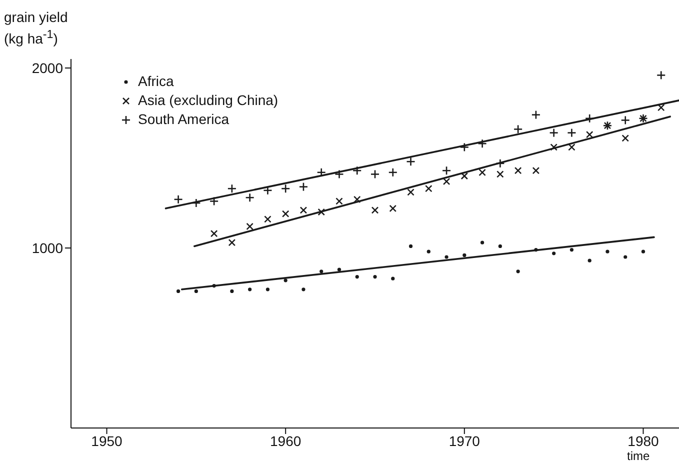  Describe the element at coordinates (48, 248) in the screenshot. I see `y-tick-label: 1000` at that location.